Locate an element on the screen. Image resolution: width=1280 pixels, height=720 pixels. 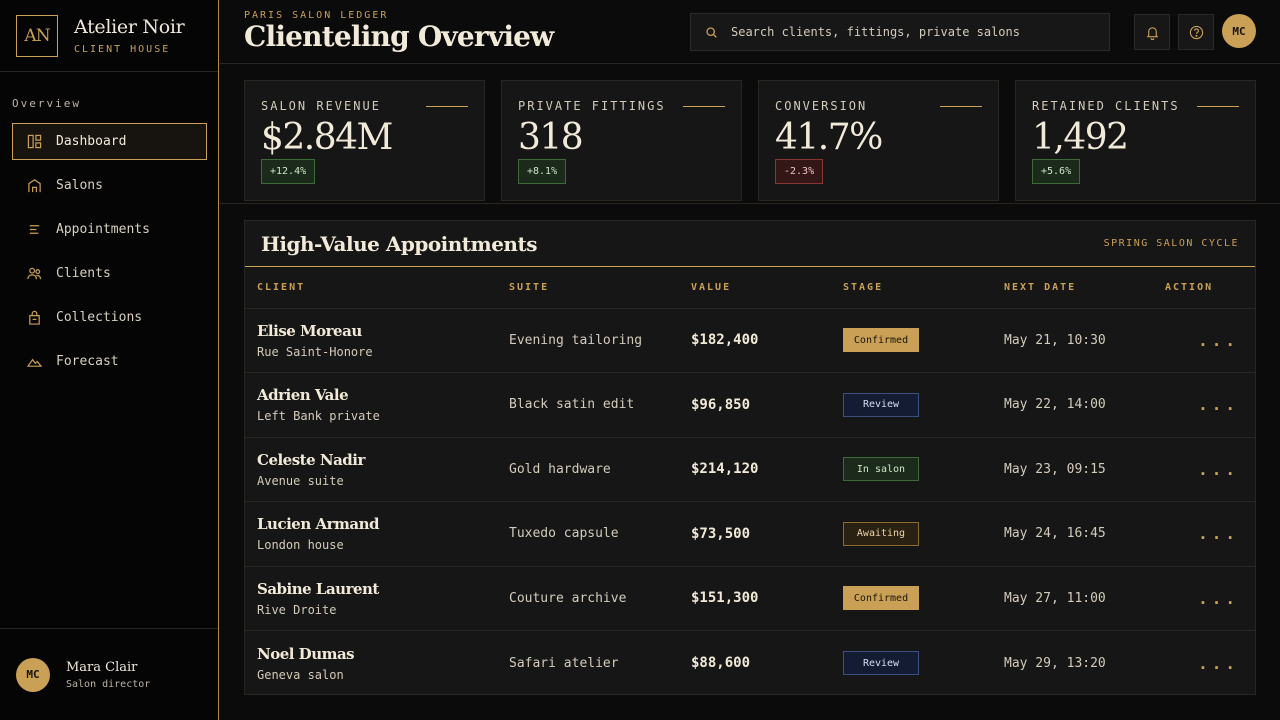
avatar: MC is located at coordinates (33, 674).